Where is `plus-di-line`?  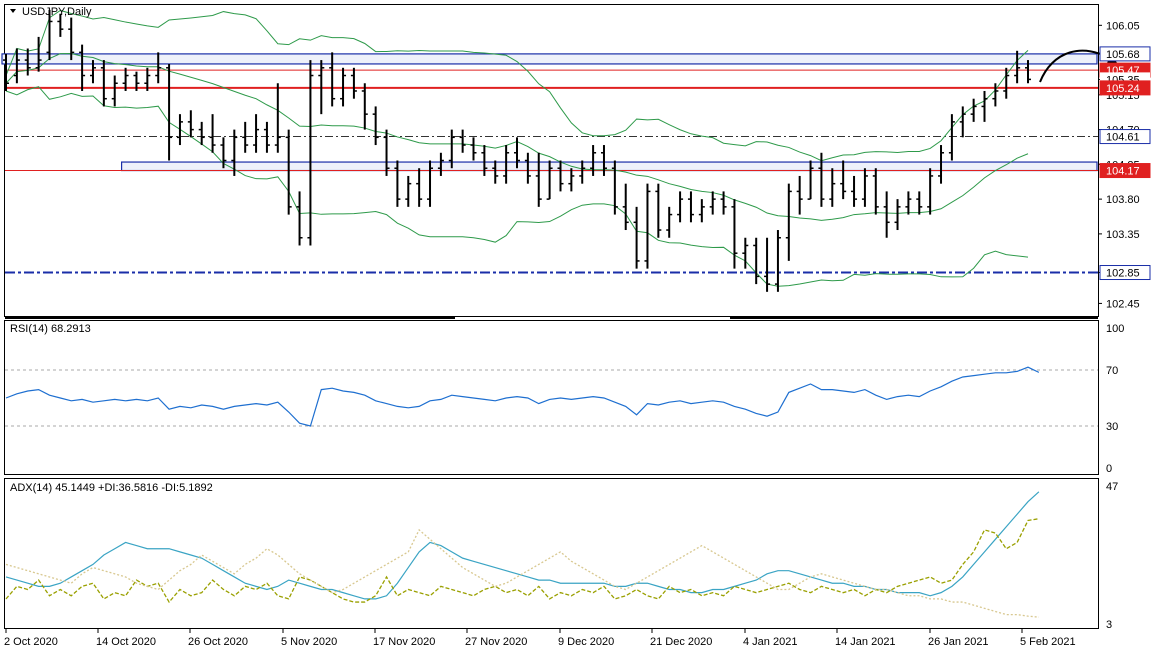 plus-di-line is located at coordinates (522, 561).